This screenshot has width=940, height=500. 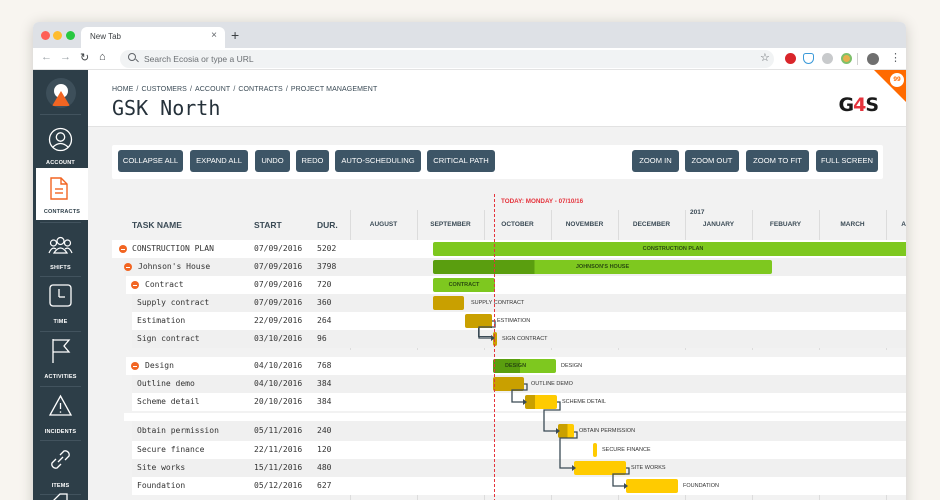 I want to click on home-icon: ⌂, so click(x=102, y=57).